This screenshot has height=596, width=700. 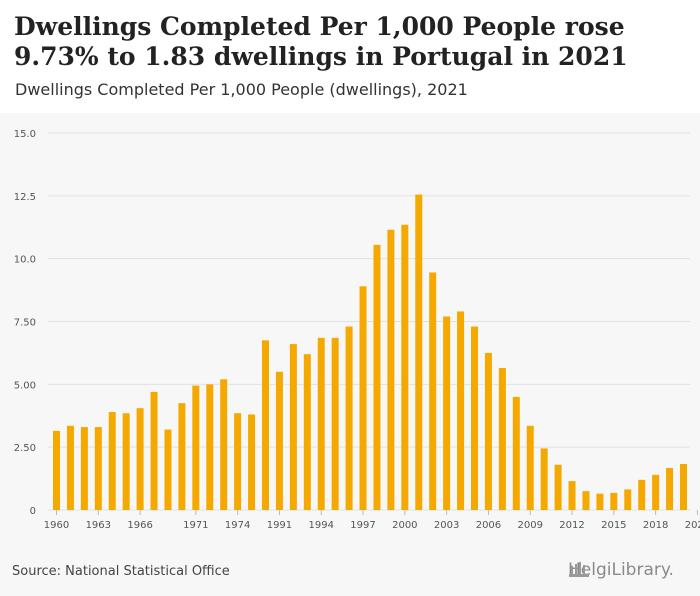 I want to click on bar-2018, so click(x=656, y=492).